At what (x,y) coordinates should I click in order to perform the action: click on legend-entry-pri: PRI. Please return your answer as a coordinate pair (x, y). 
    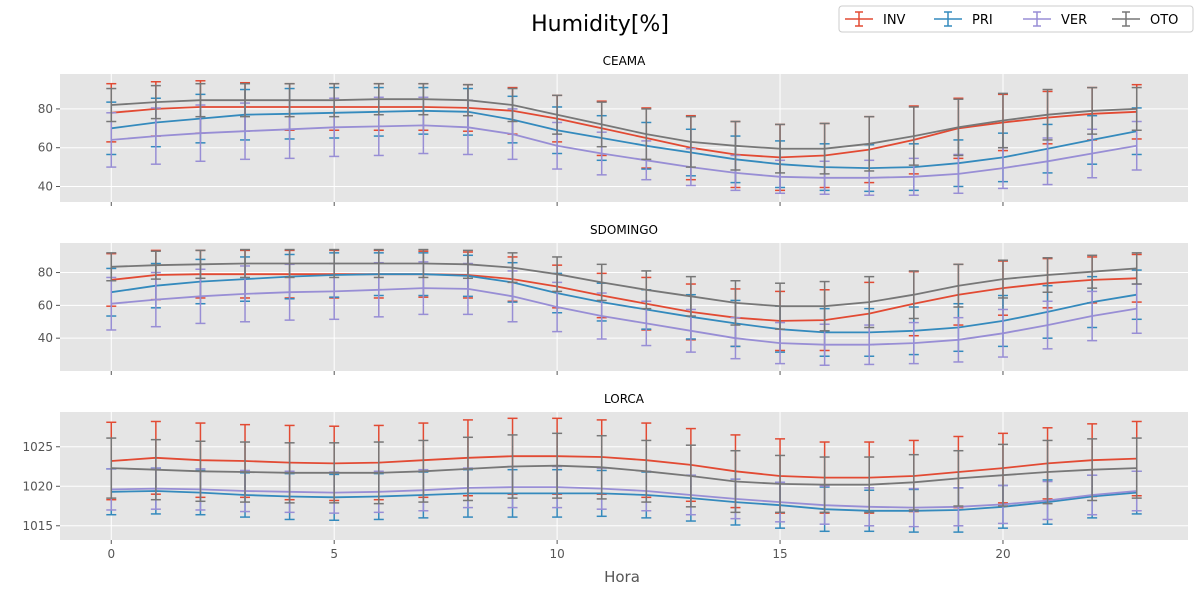
    Looking at the image, I should click on (963, 19).